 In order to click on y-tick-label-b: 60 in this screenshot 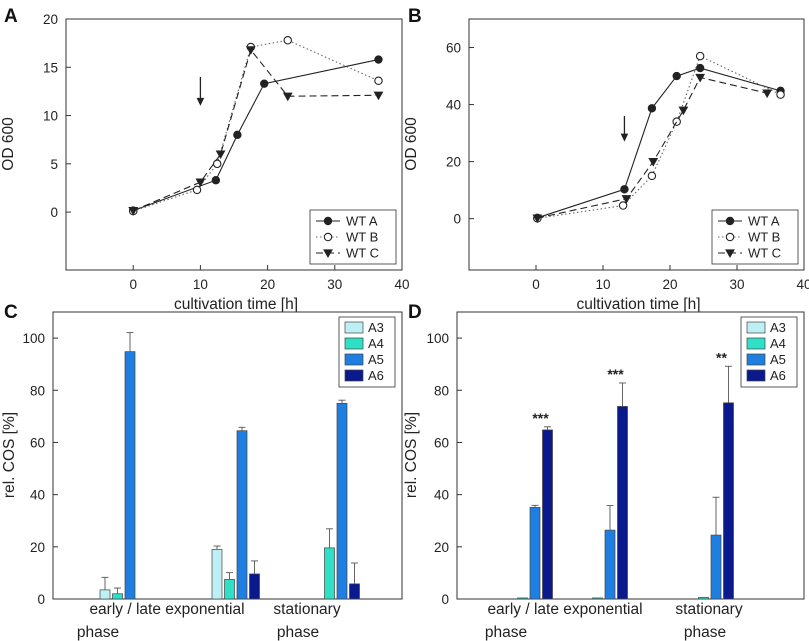, I will do `click(453, 48)`.